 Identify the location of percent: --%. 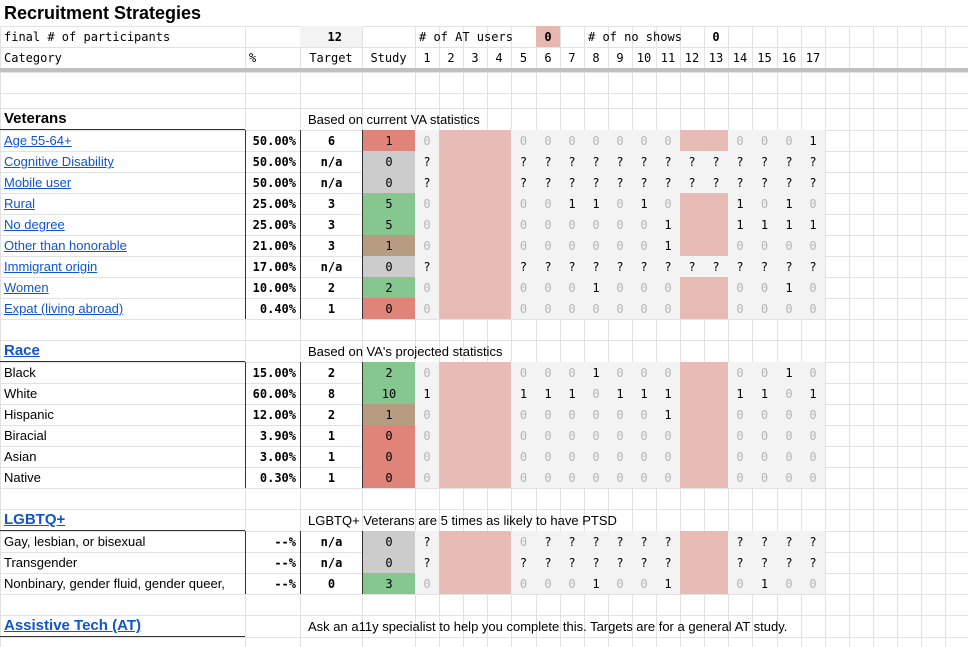
(272, 541).